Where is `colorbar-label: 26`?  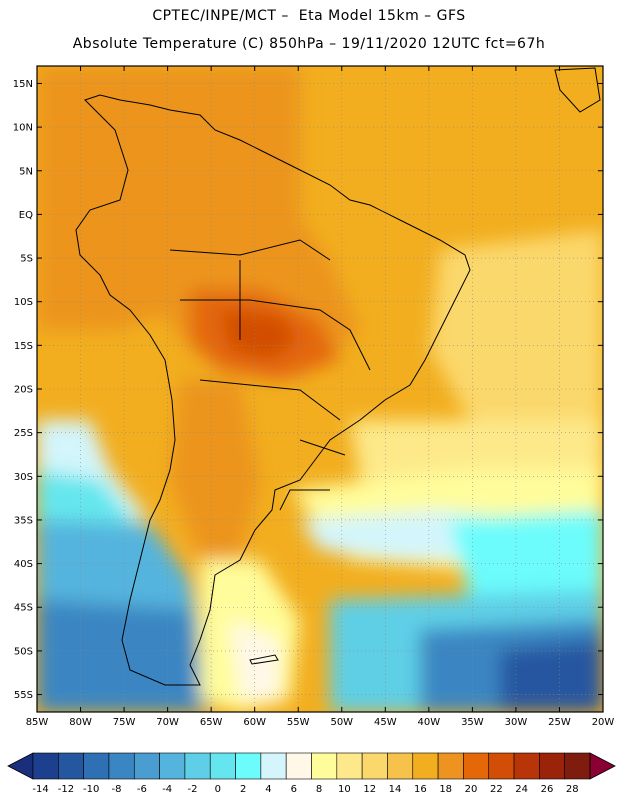
colorbar-label: 26 is located at coordinates (547, 789).